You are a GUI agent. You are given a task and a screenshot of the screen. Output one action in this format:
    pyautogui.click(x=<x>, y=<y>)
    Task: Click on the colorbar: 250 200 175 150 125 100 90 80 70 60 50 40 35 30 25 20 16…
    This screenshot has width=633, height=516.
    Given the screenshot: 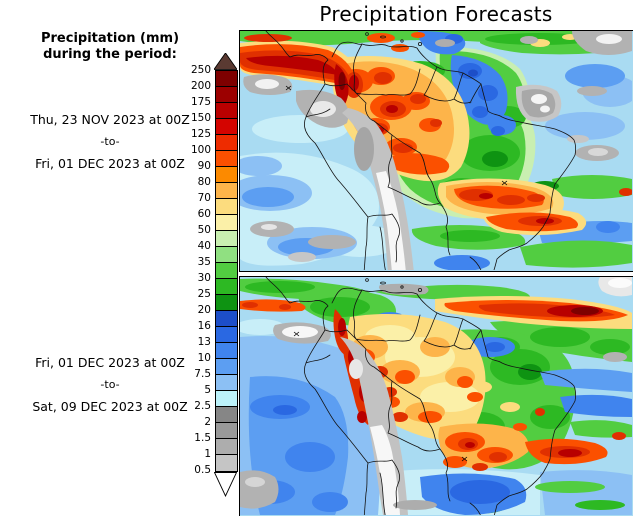 What is the action you would take?
    pyautogui.click(x=205, y=279)
    